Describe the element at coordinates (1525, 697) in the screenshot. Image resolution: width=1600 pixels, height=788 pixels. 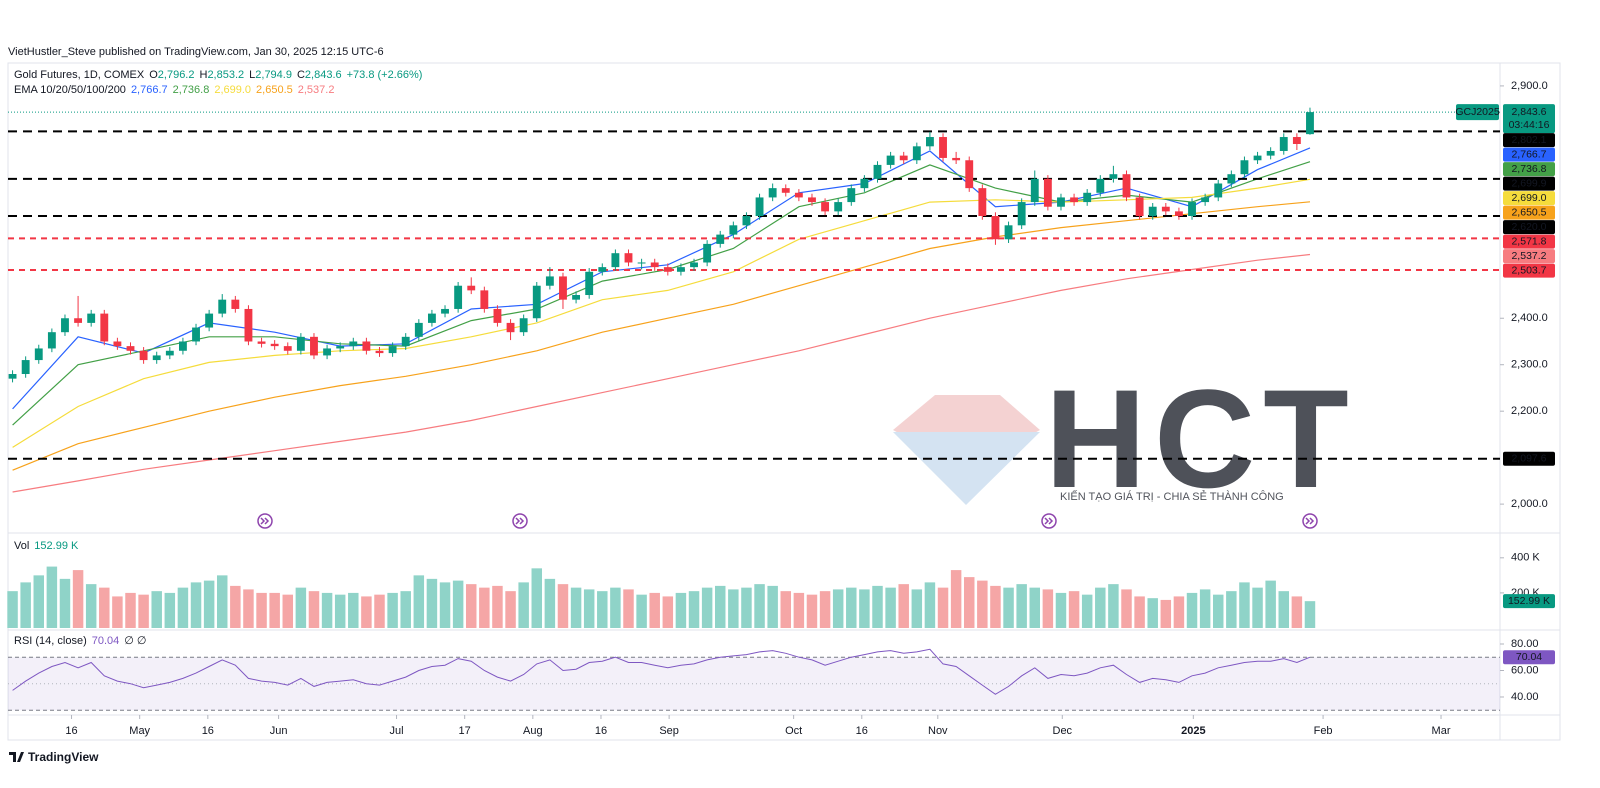
I see `y-tick-label: 40.00` at that location.